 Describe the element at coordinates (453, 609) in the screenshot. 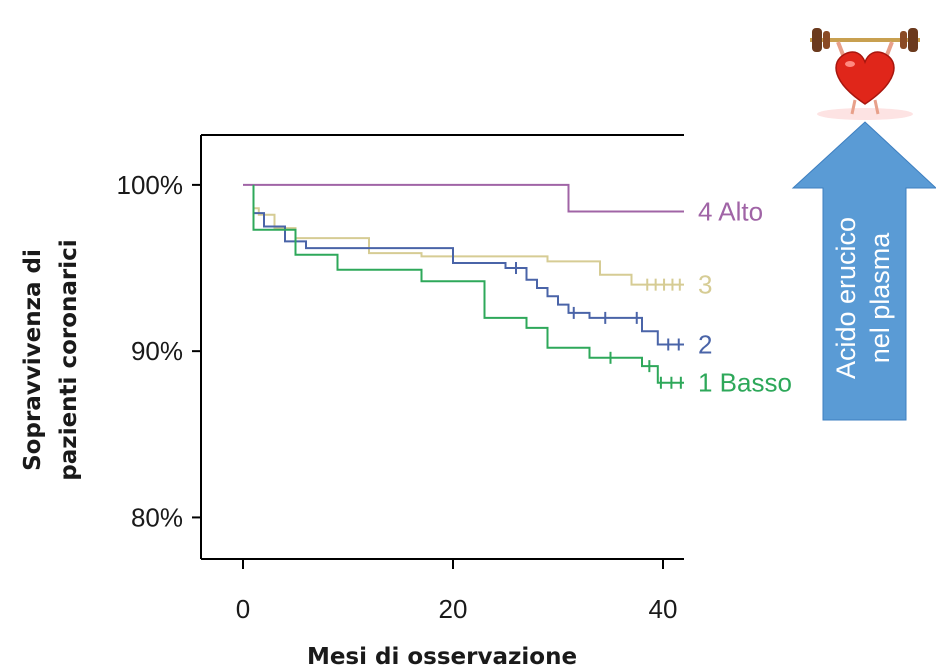

I see `x-tick-label: 20` at that location.